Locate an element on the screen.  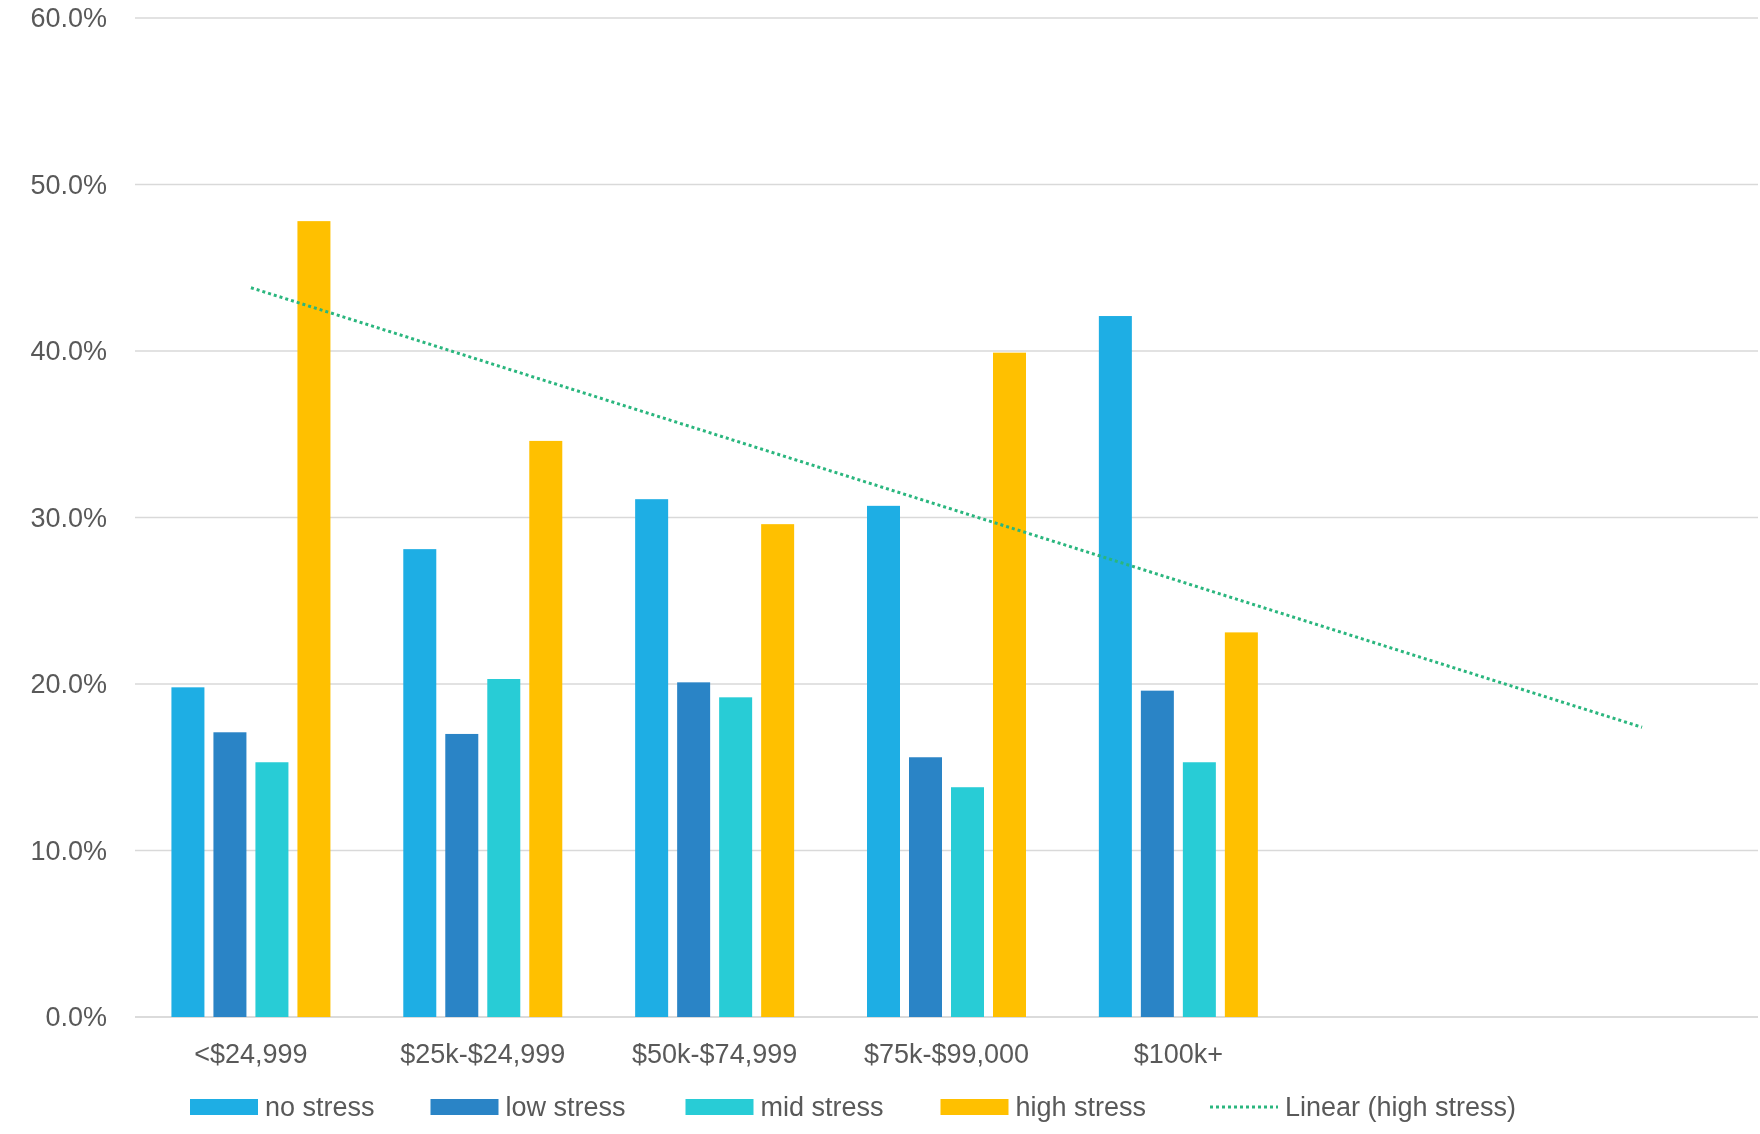
legend-label: mid stress is located at coordinates (822, 1107).